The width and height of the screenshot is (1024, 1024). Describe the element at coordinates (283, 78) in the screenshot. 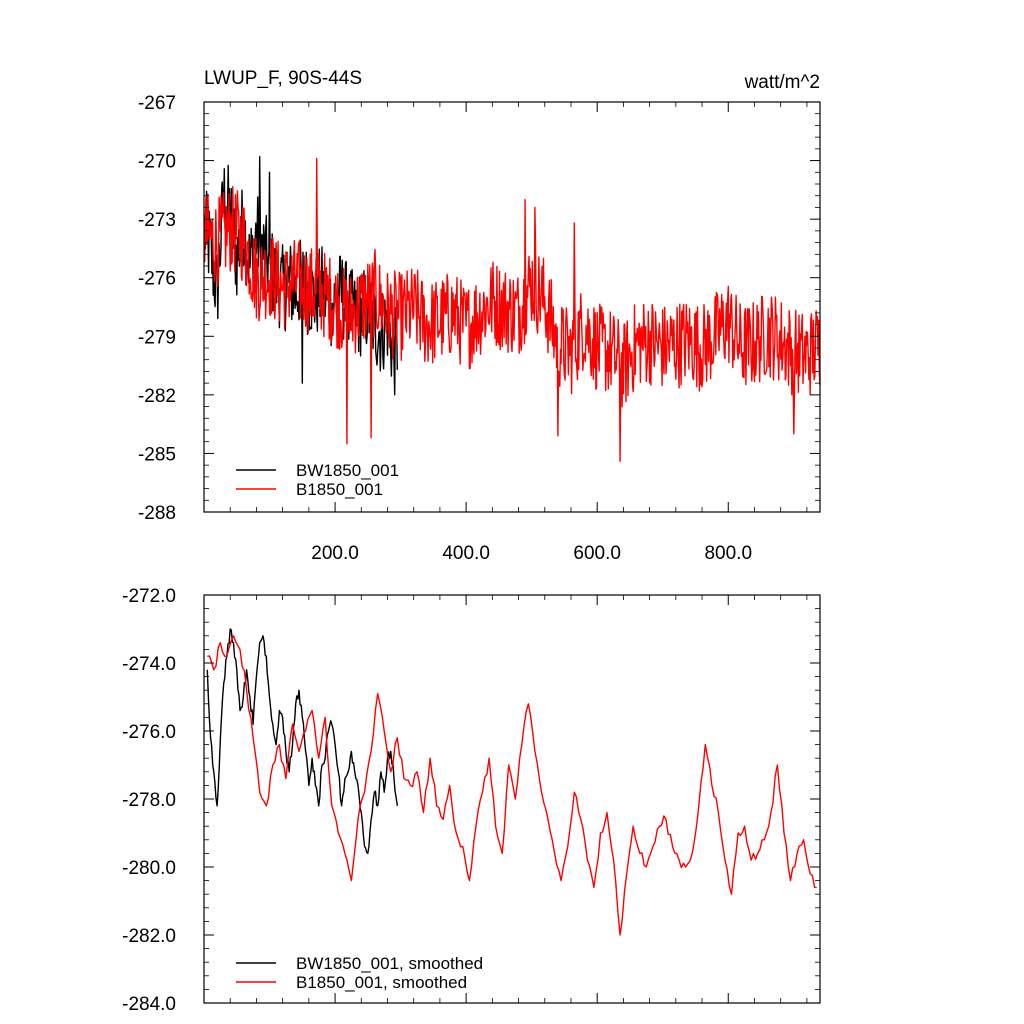

I see `chart-title: LWUP_F, 90S-44S` at that location.